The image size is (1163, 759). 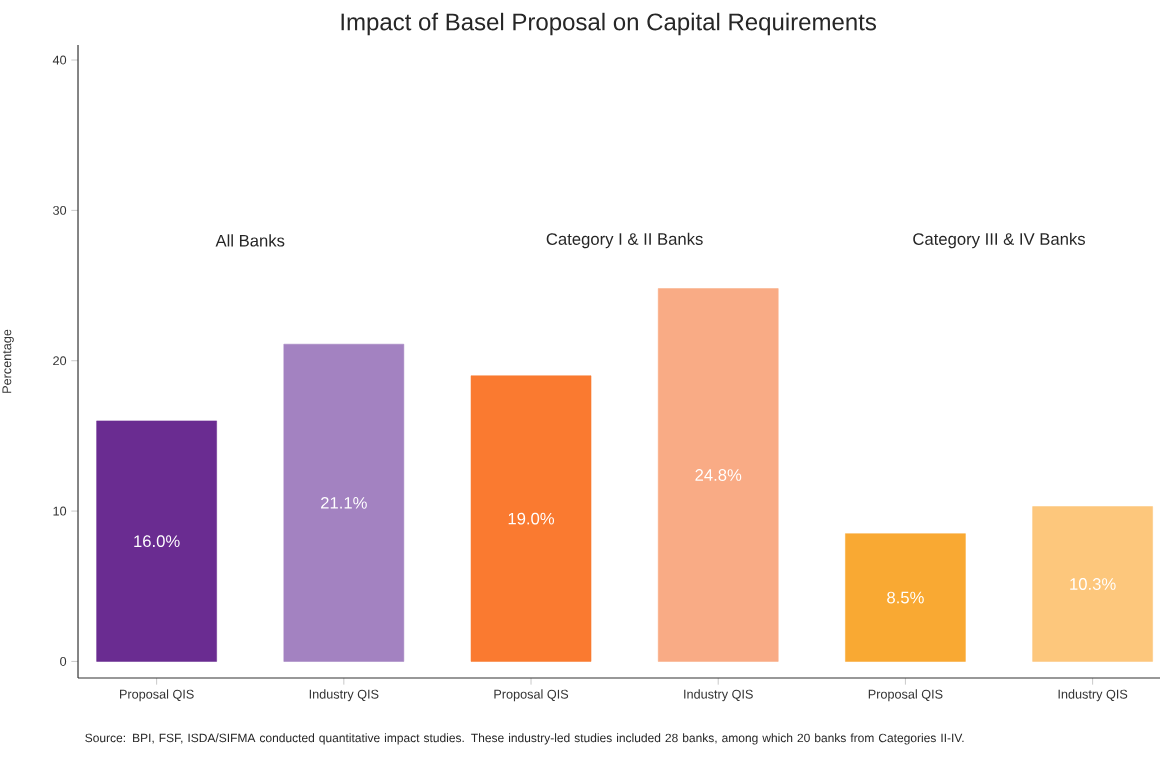 I want to click on source-note: Source: BPI, FSF, ISDA/SIFMA conducted quantitative impact studies. These industry-led studies included 28 banks, among which 20 banks from Categories II-IV., so click(x=524, y=739).